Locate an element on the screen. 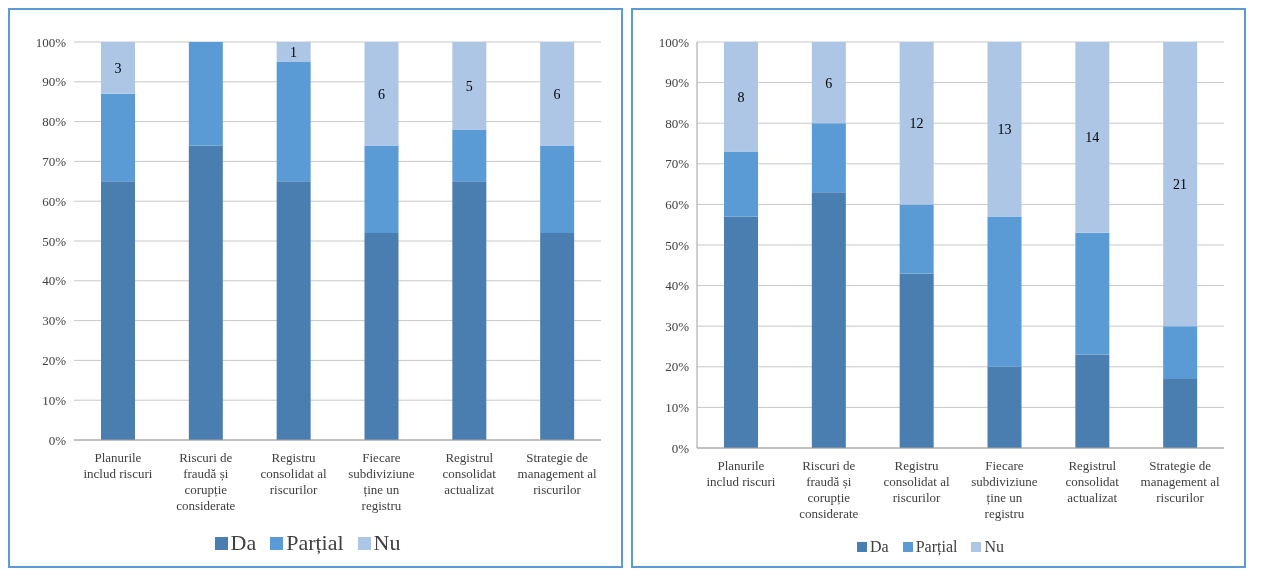  annotation: 5 is located at coordinates (469, 86).